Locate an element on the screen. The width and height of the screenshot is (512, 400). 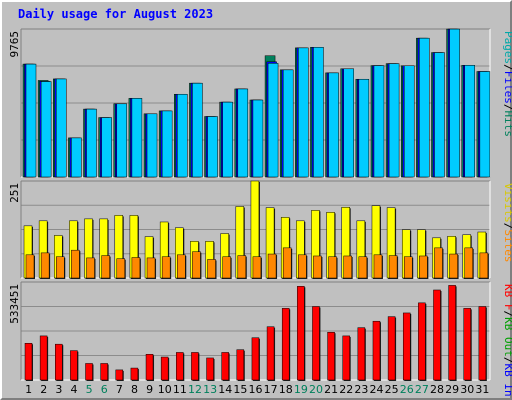
legend-part: KB Out is located at coordinates (507, 337).